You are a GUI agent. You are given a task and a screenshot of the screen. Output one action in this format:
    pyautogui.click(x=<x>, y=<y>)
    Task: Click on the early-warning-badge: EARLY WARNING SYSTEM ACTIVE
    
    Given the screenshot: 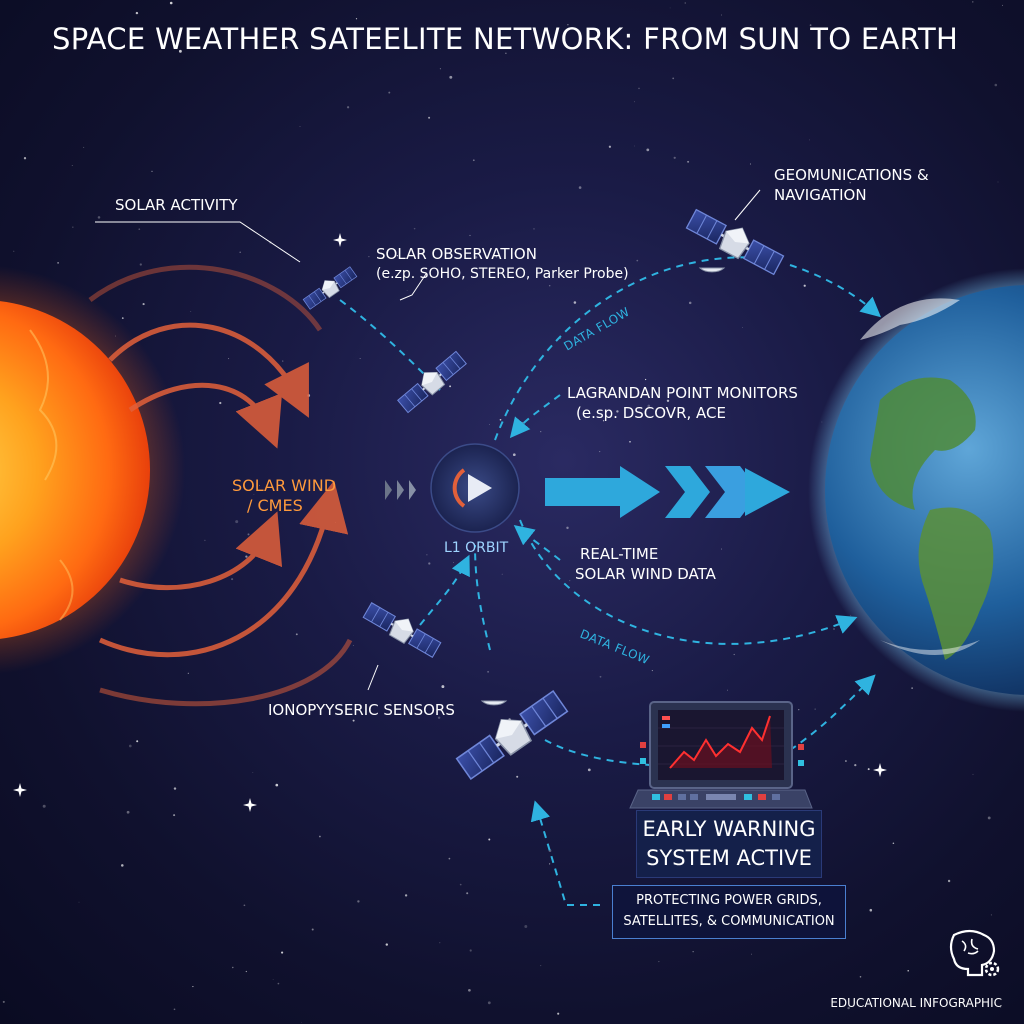 What is the action you would take?
    pyautogui.click(x=729, y=844)
    